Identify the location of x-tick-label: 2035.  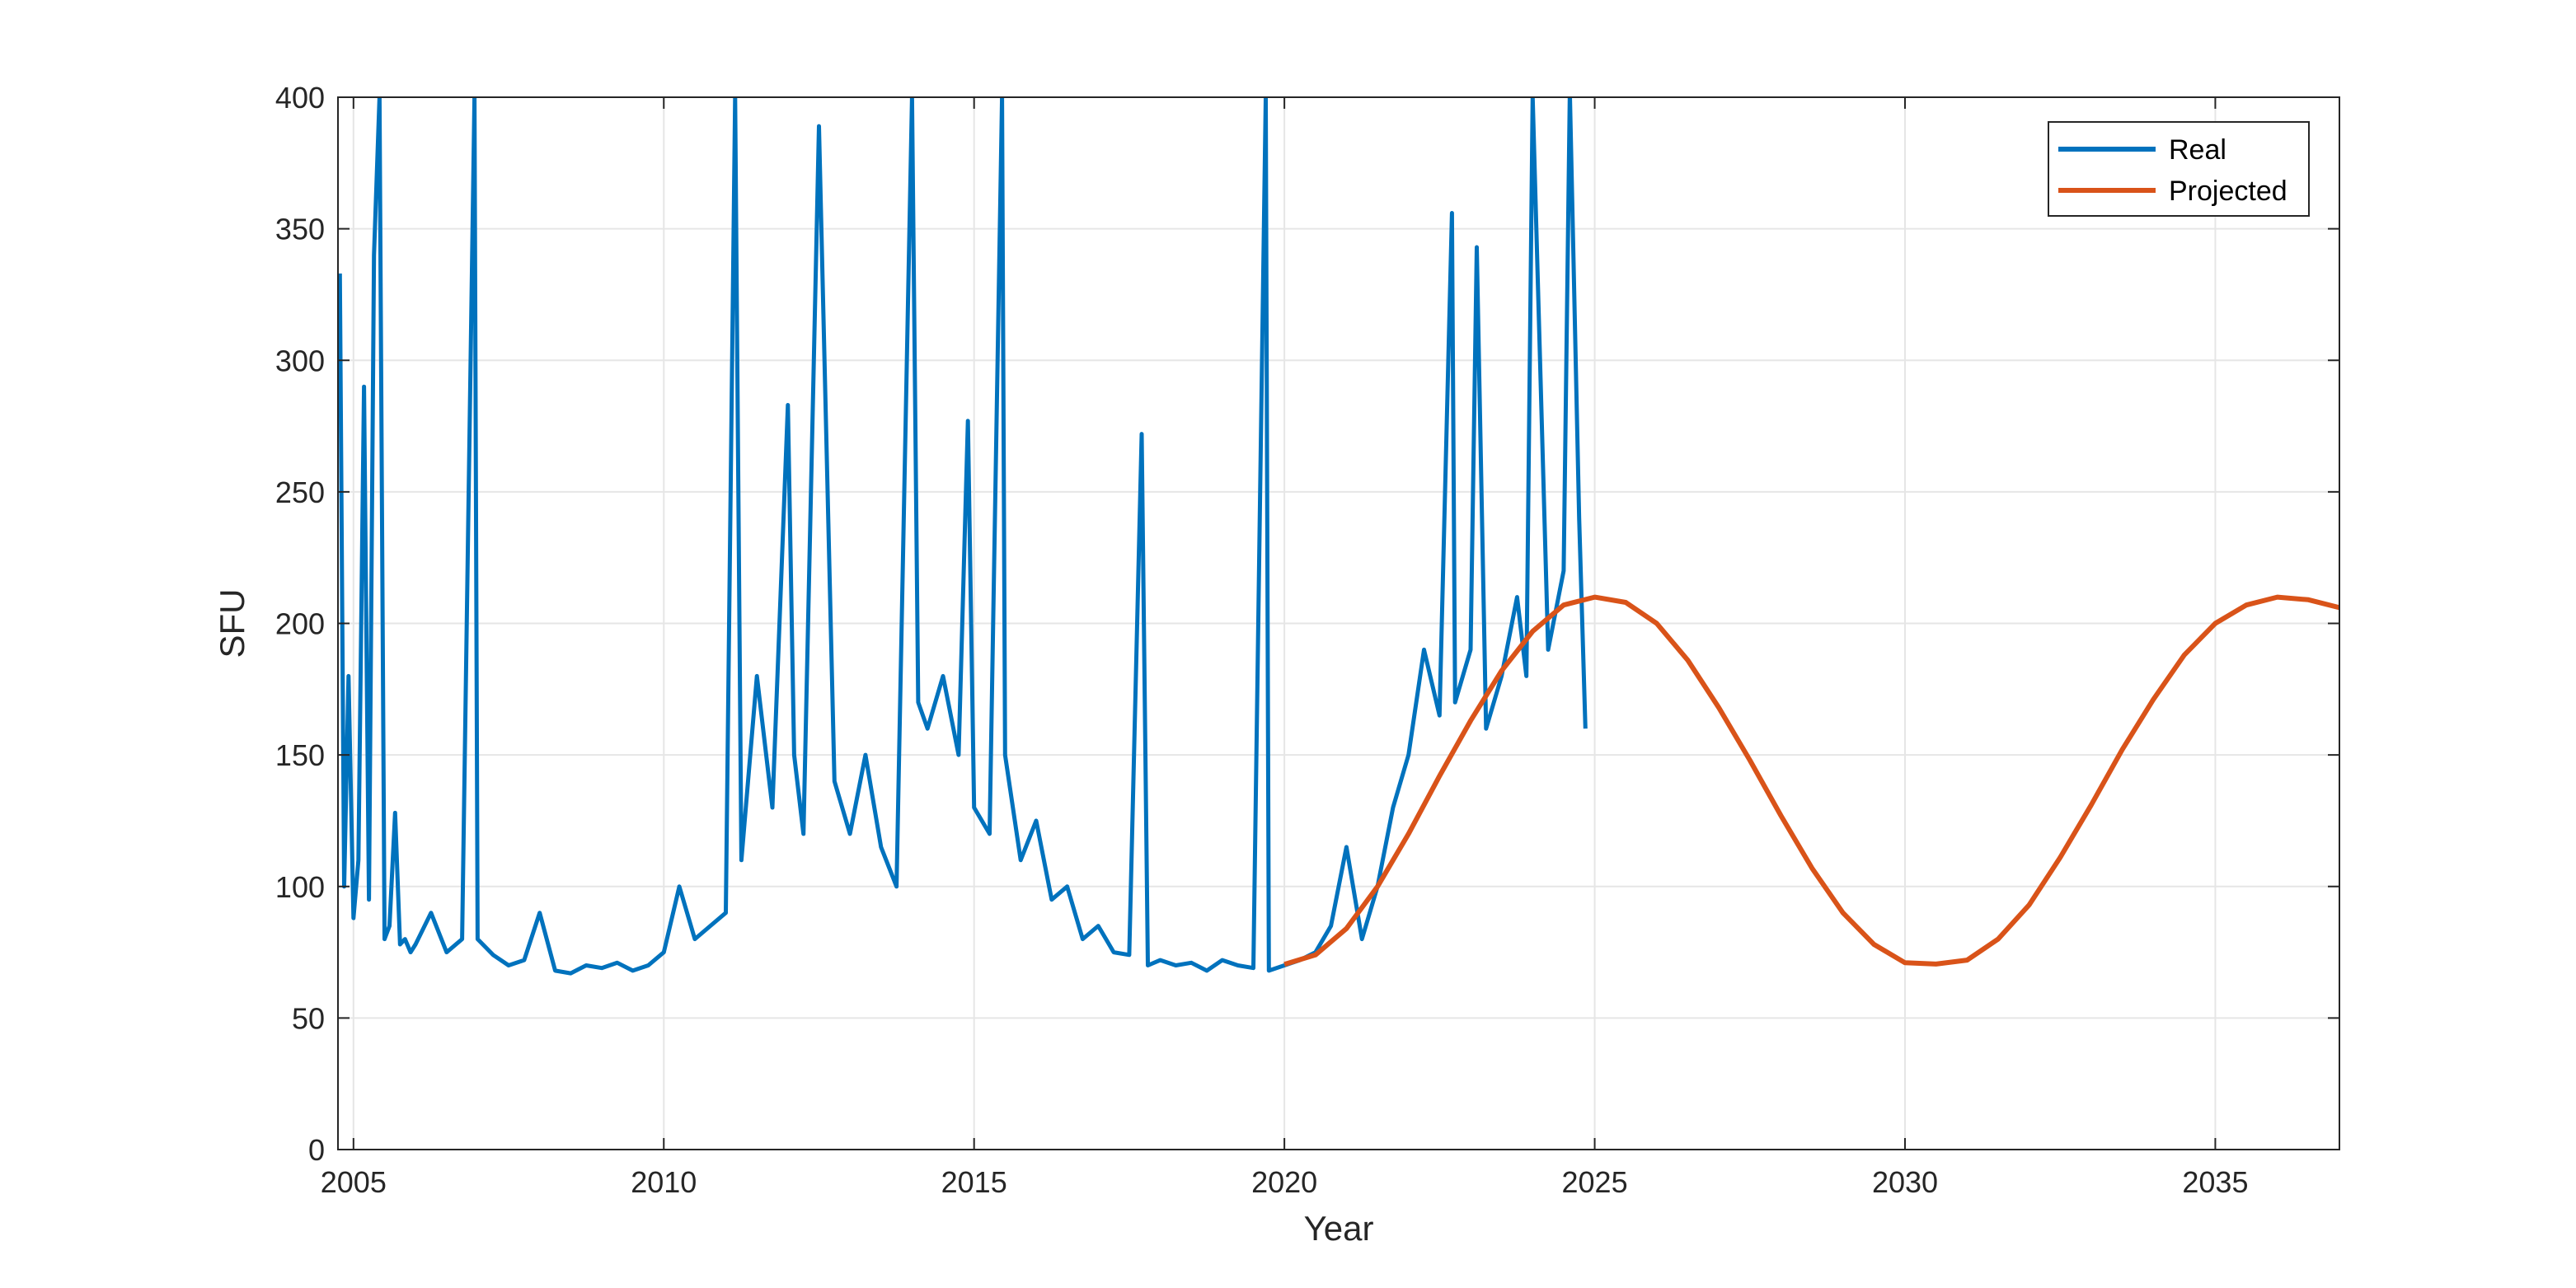
(2215, 1182).